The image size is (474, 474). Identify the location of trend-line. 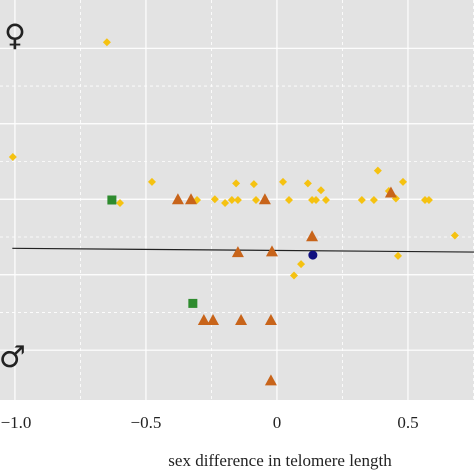
(243, 250).